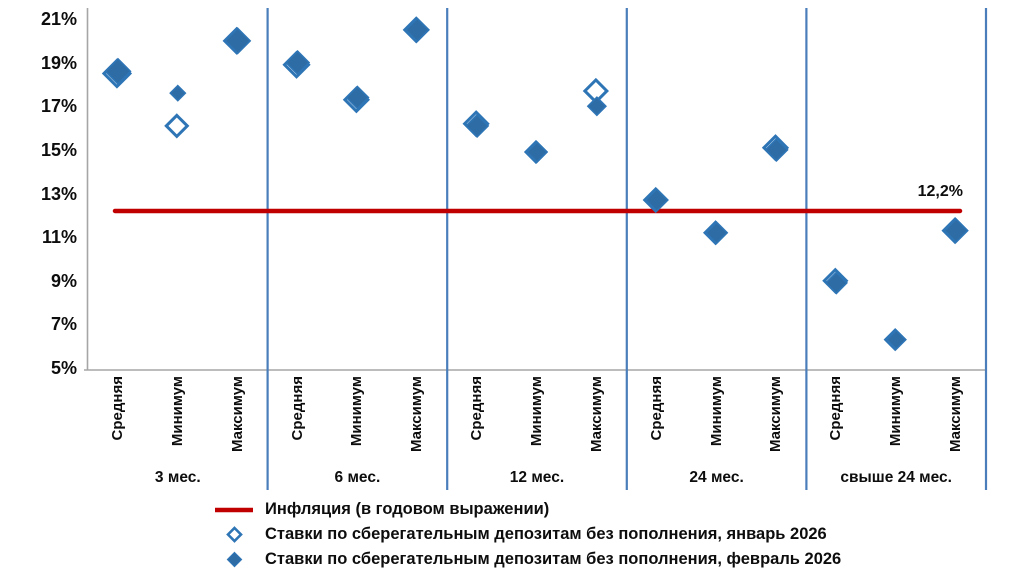 Image resolution: width=1024 pixels, height=576 pixels. What do you see at coordinates (896, 477) in the screenshot?
I see `group-label: свыше 24 мес.` at bounding box center [896, 477].